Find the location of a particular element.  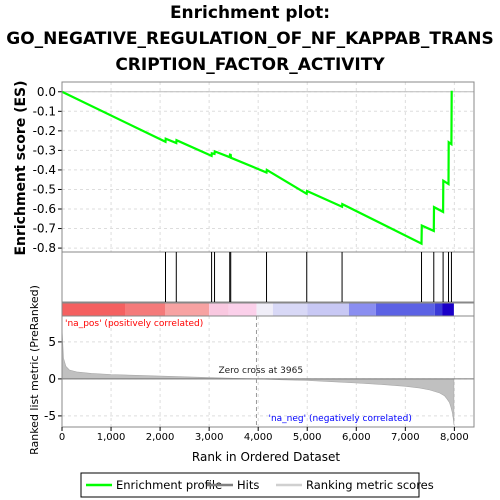

x-axis-label: Rank in Ordered Dataset is located at coordinates (266, 457).